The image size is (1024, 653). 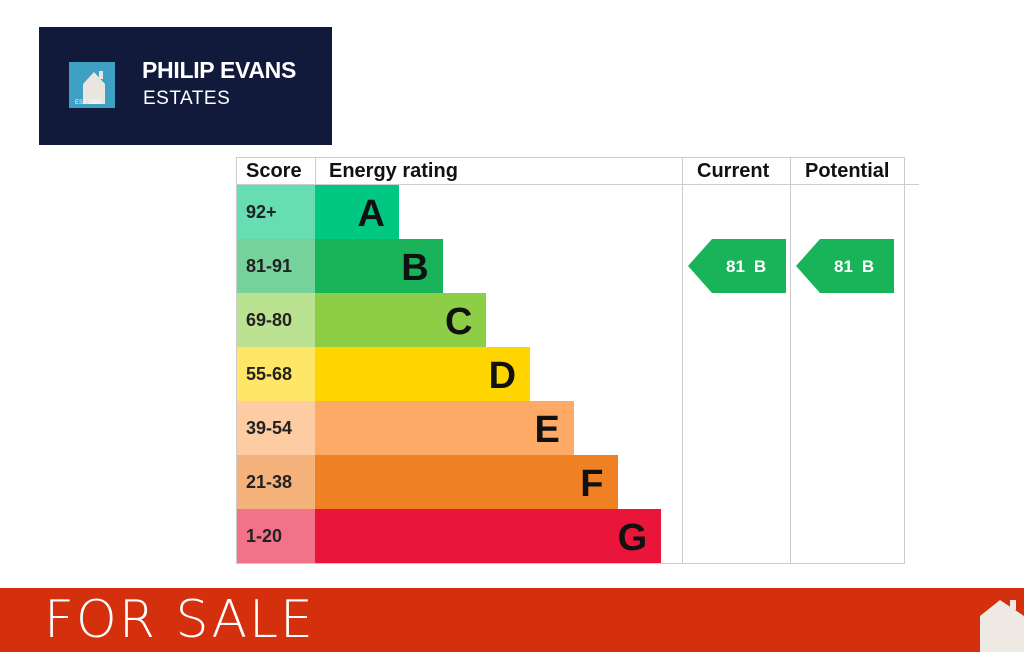 I want to click on score-label: 1-20, so click(x=264, y=536).